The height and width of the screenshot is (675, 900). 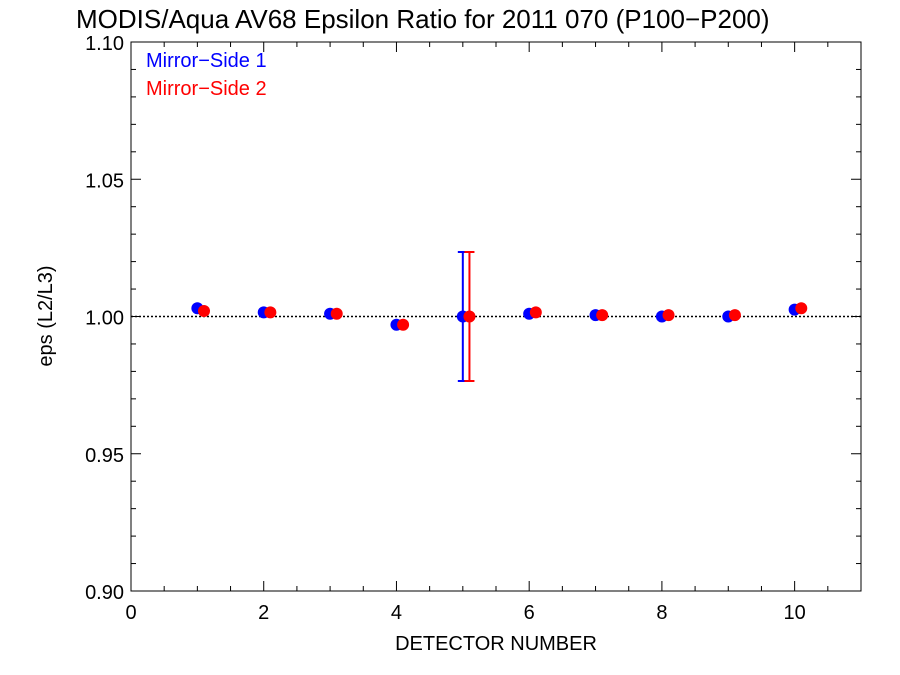 What do you see at coordinates (104, 593) in the screenshot?
I see `y-tick-label: 0.90` at bounding box center [104, 593].